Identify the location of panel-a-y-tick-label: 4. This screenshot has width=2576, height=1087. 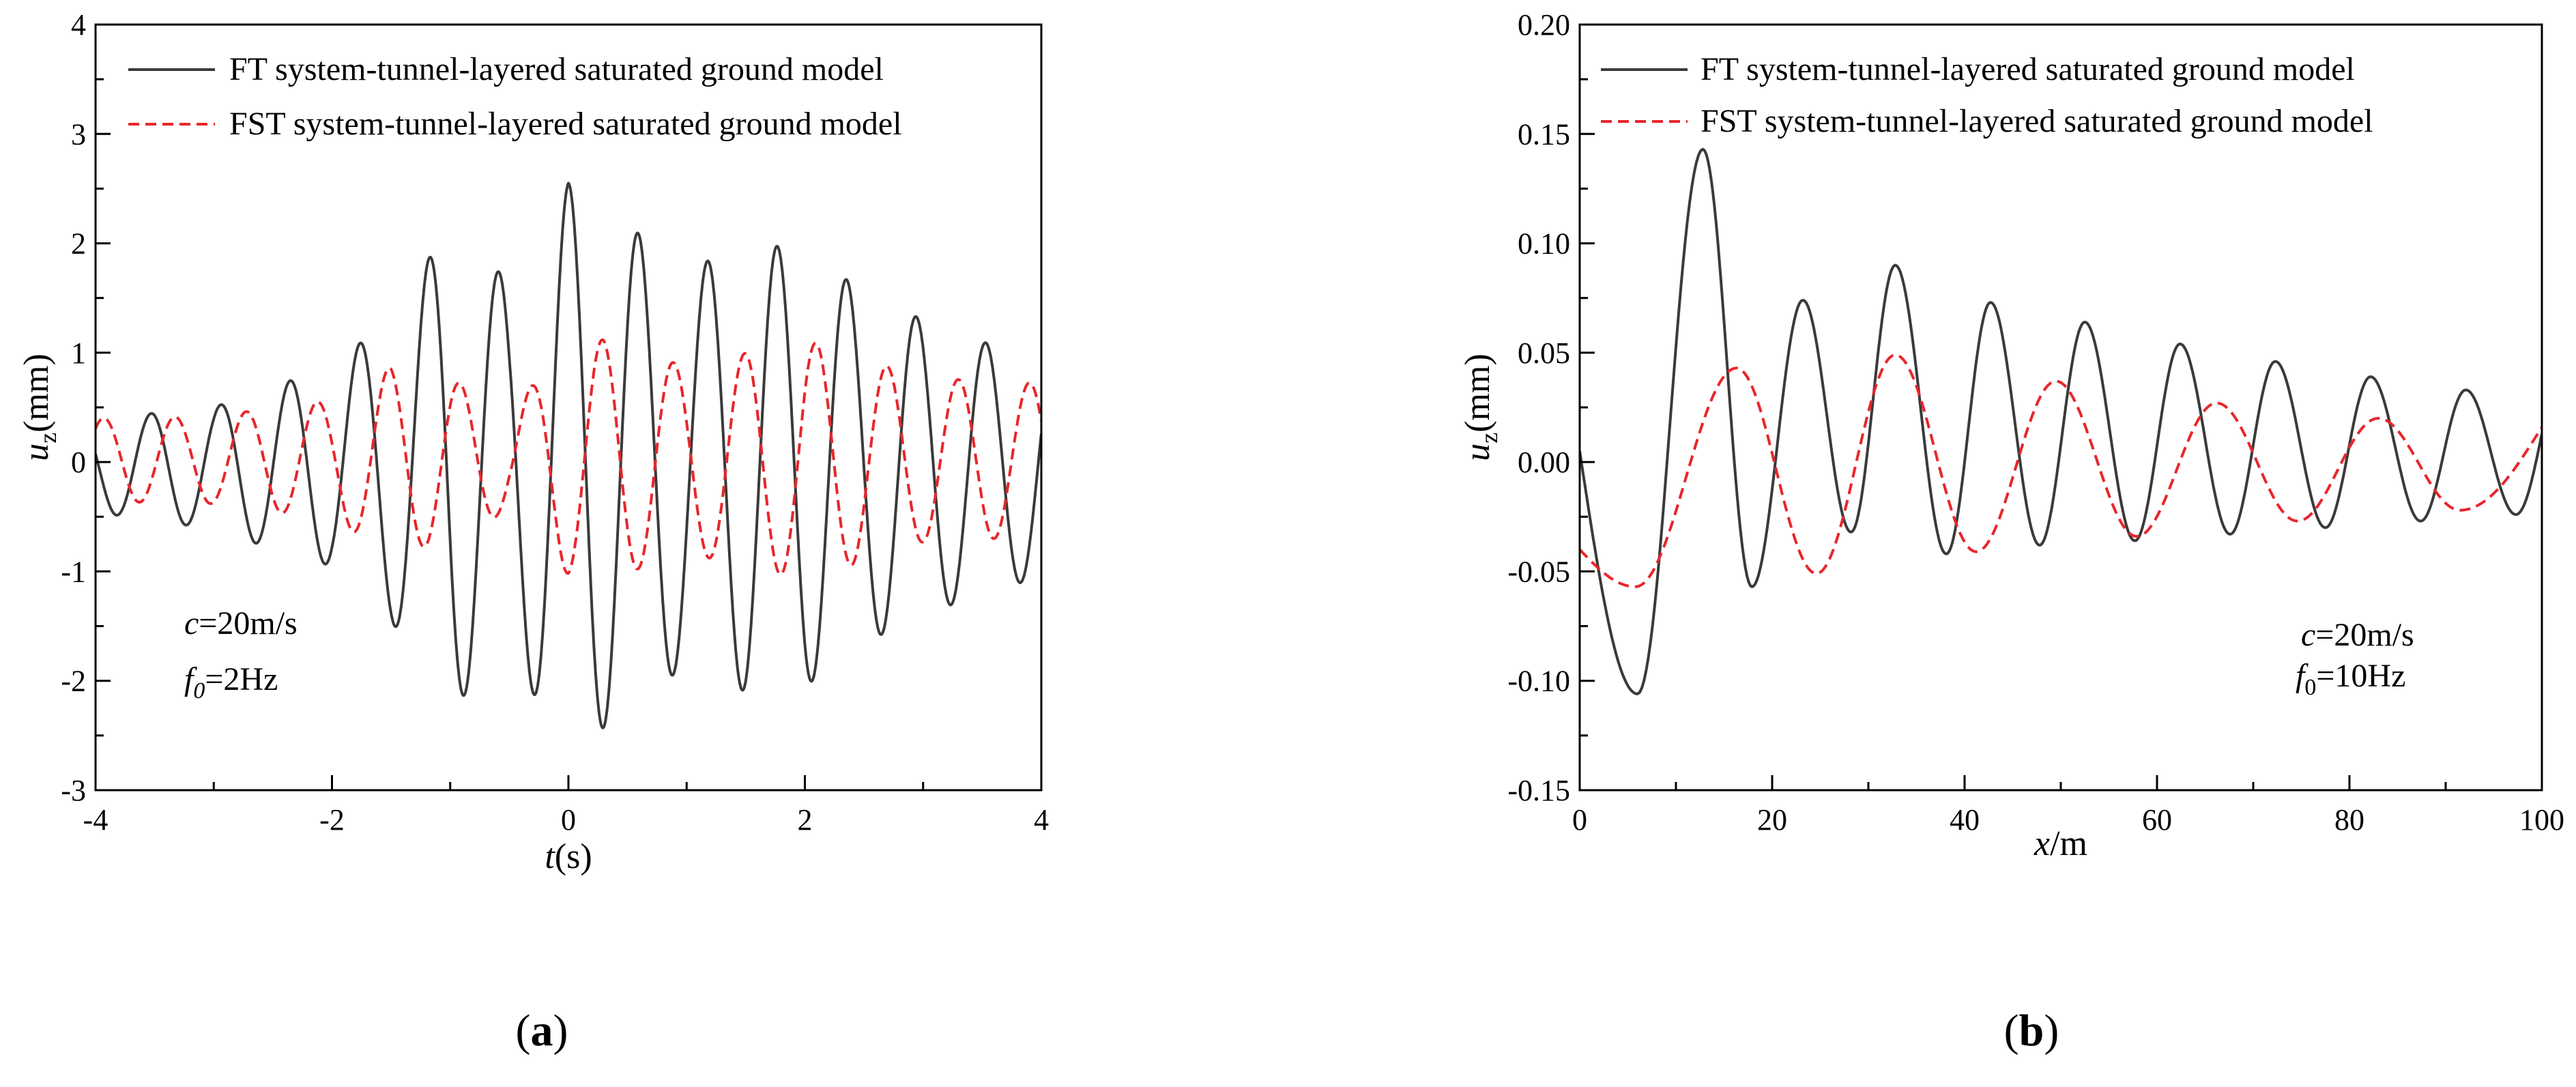
(78, 25).